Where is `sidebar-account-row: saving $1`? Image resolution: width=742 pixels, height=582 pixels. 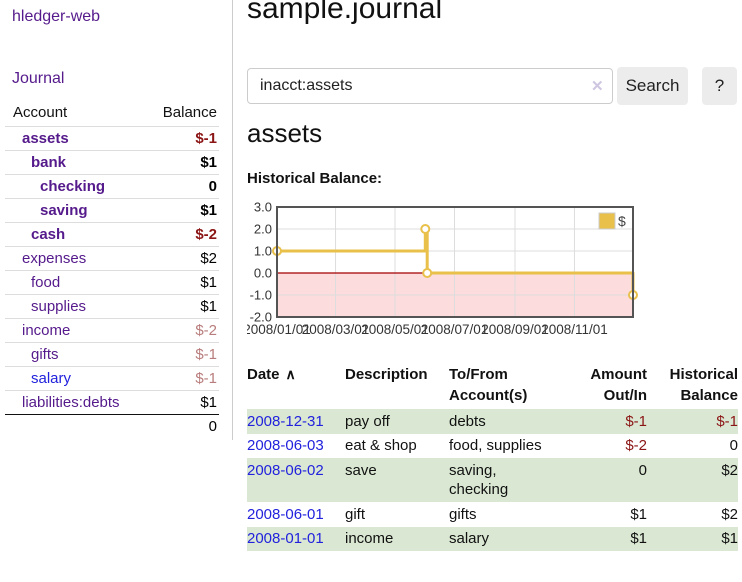 sidebar-account-row: saving $1 is located at coordinates (112, 210).